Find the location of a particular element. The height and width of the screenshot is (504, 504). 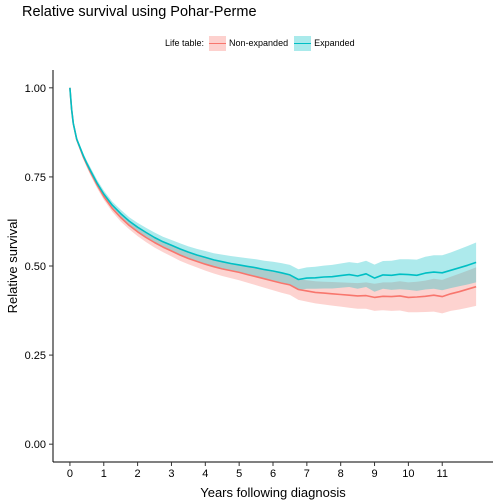

x-tick-label-3: 3 is located at coordinates (171, 474).